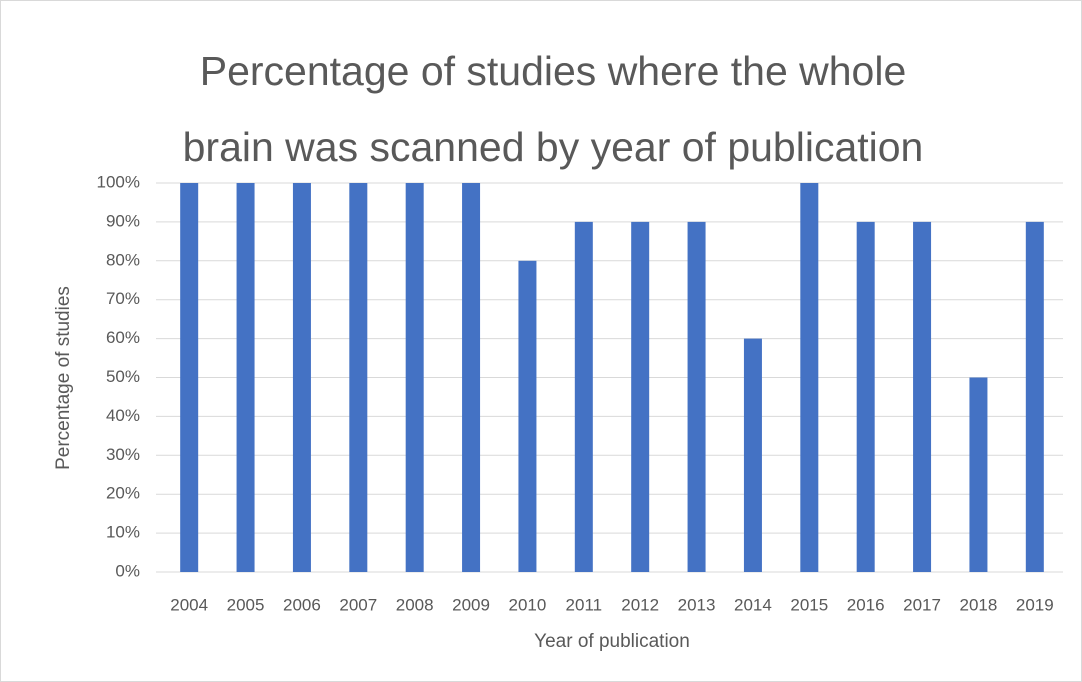 This screenshot has height=682, width=1082. Describe the element at coordinates (697, 604) in the screenshot. I see `x-tick-label: 2013` at that location.